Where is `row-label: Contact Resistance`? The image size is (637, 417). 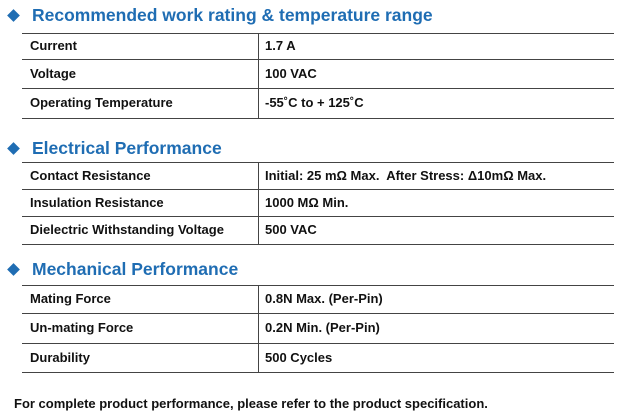 row-label: Contact Resistance is located at coordinates (90, 175).